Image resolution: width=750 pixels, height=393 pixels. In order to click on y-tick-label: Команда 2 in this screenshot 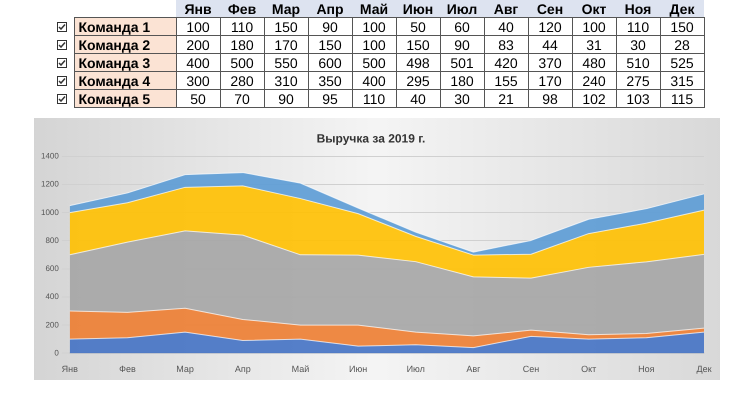, I will do `click(125, 45)`.